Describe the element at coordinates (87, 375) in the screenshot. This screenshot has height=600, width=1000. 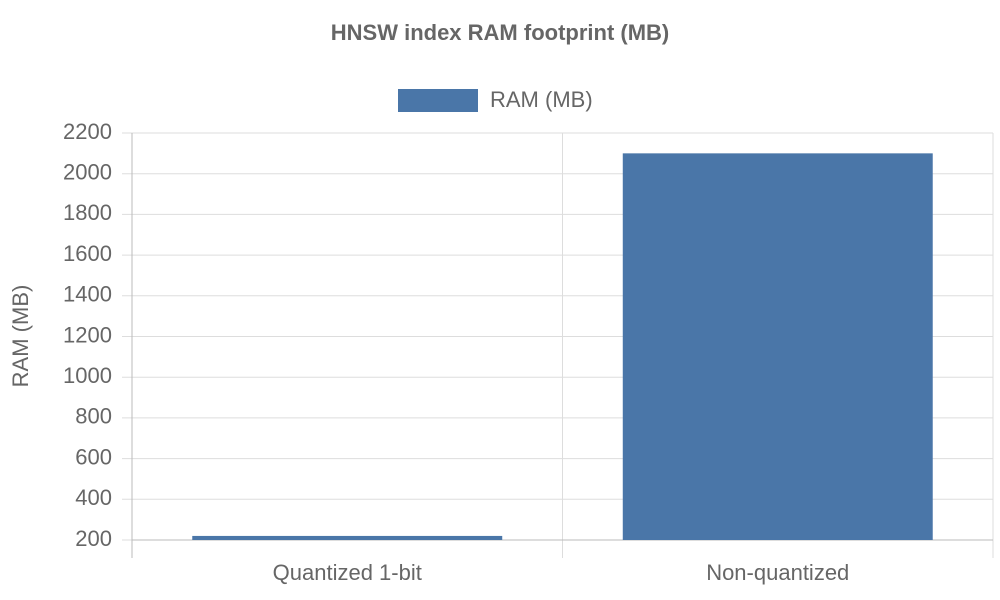
I see `y-tick-label: 1000` at that location.